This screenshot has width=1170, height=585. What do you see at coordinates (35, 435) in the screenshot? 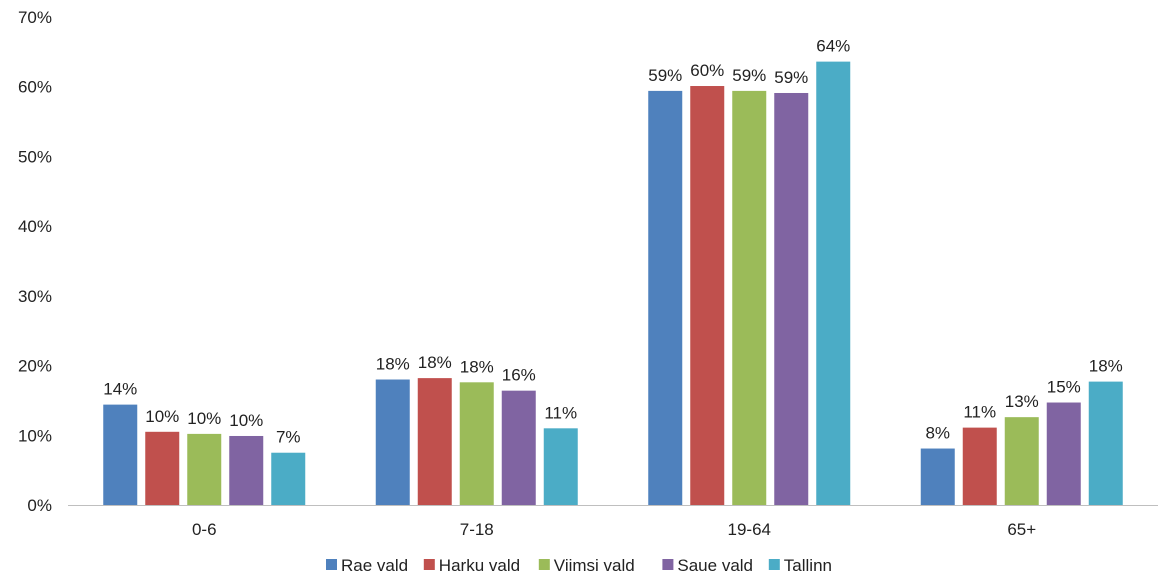
I see `y-tick-label: 10%` at bounding box center [35, 435].